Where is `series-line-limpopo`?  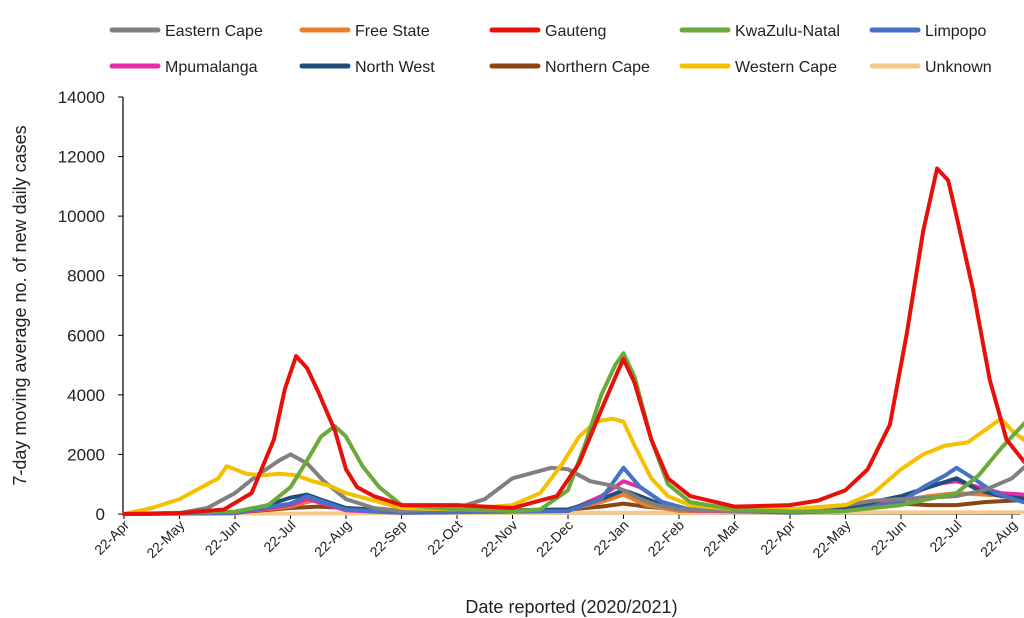
series-line-limpopo is located at coordinates (573, 490).